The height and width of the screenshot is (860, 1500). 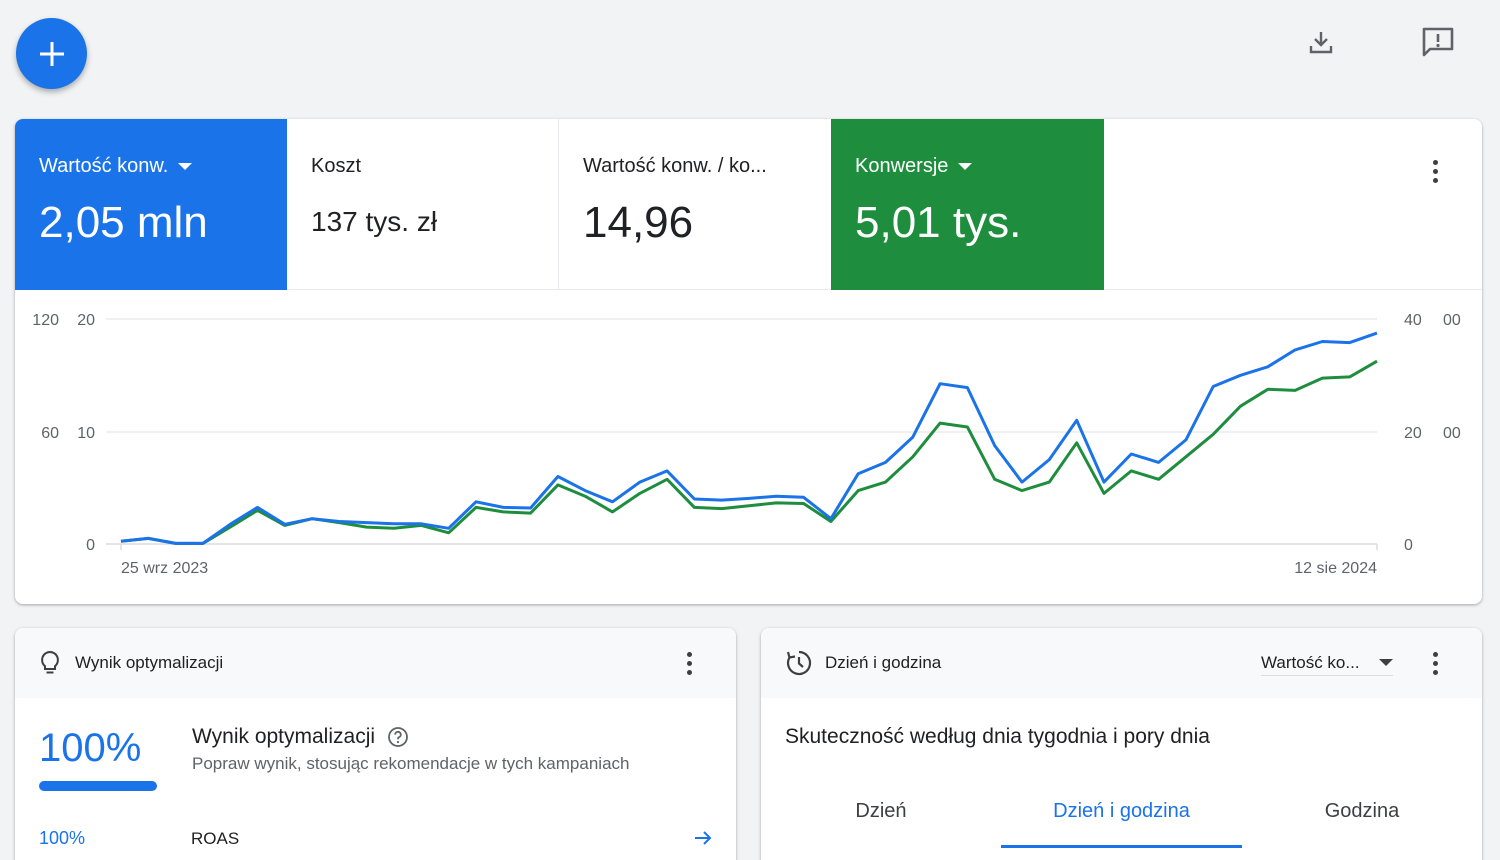 What do you see at coordinates (883, 662) in the screenshot?
I see `day-time-header-title: Dzień i godzina` at bounding box center [883, 662].